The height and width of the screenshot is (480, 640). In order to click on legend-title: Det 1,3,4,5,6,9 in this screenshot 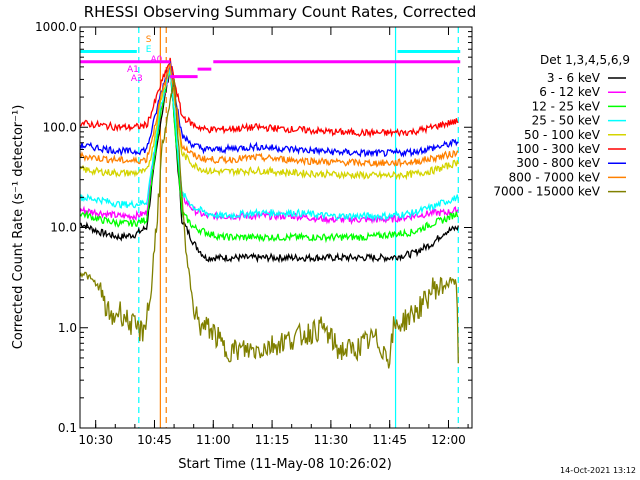, I will do `click(585, 60)`.